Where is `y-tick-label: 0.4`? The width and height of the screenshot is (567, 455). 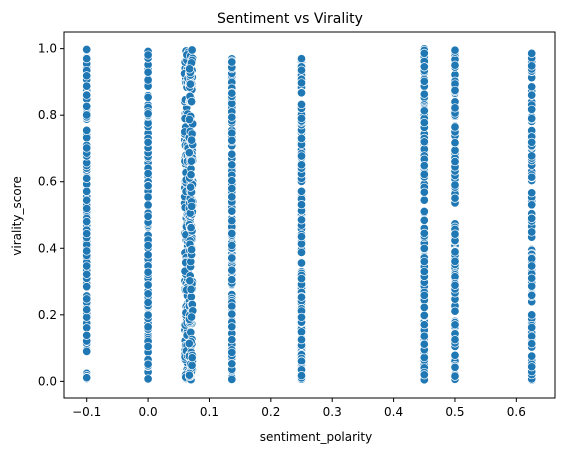
y-tick-label: 0.4 is located at coordinates (47, 248).